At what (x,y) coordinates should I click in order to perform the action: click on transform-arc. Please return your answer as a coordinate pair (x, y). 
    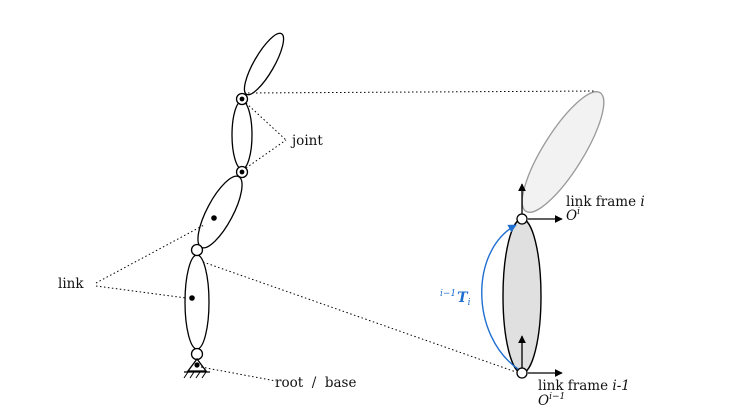
    Looking at the image, I should click on (500, 297).